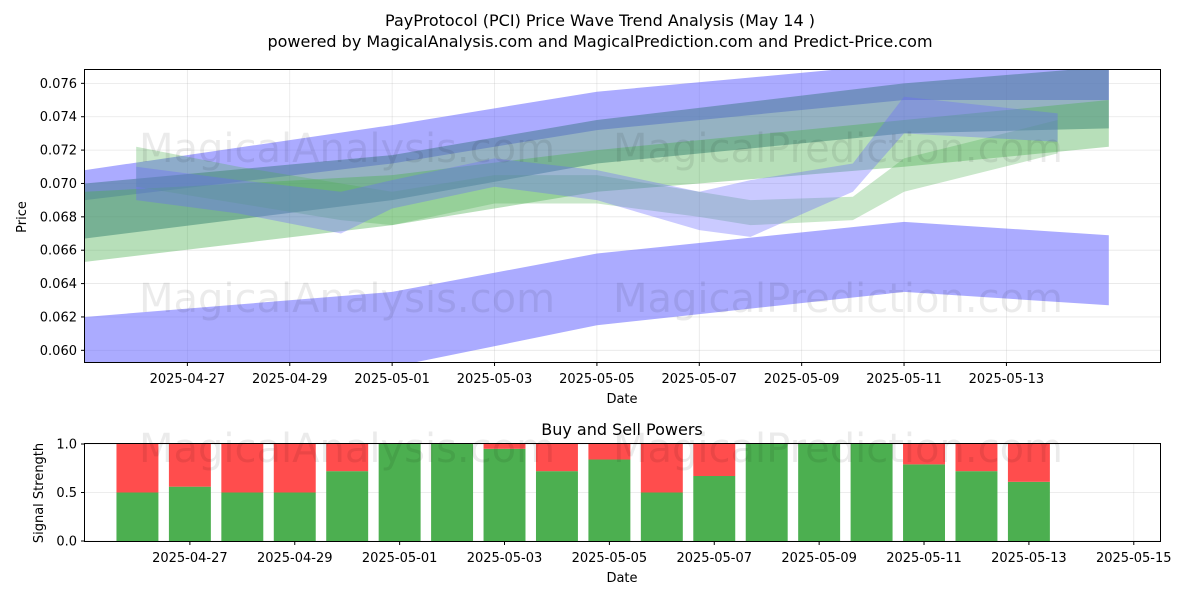 The height and width of the screenshot is (600, 1200). Describe the element at coordinates (597, 173) in the screenshot. I see `wave-band-green` at that location.